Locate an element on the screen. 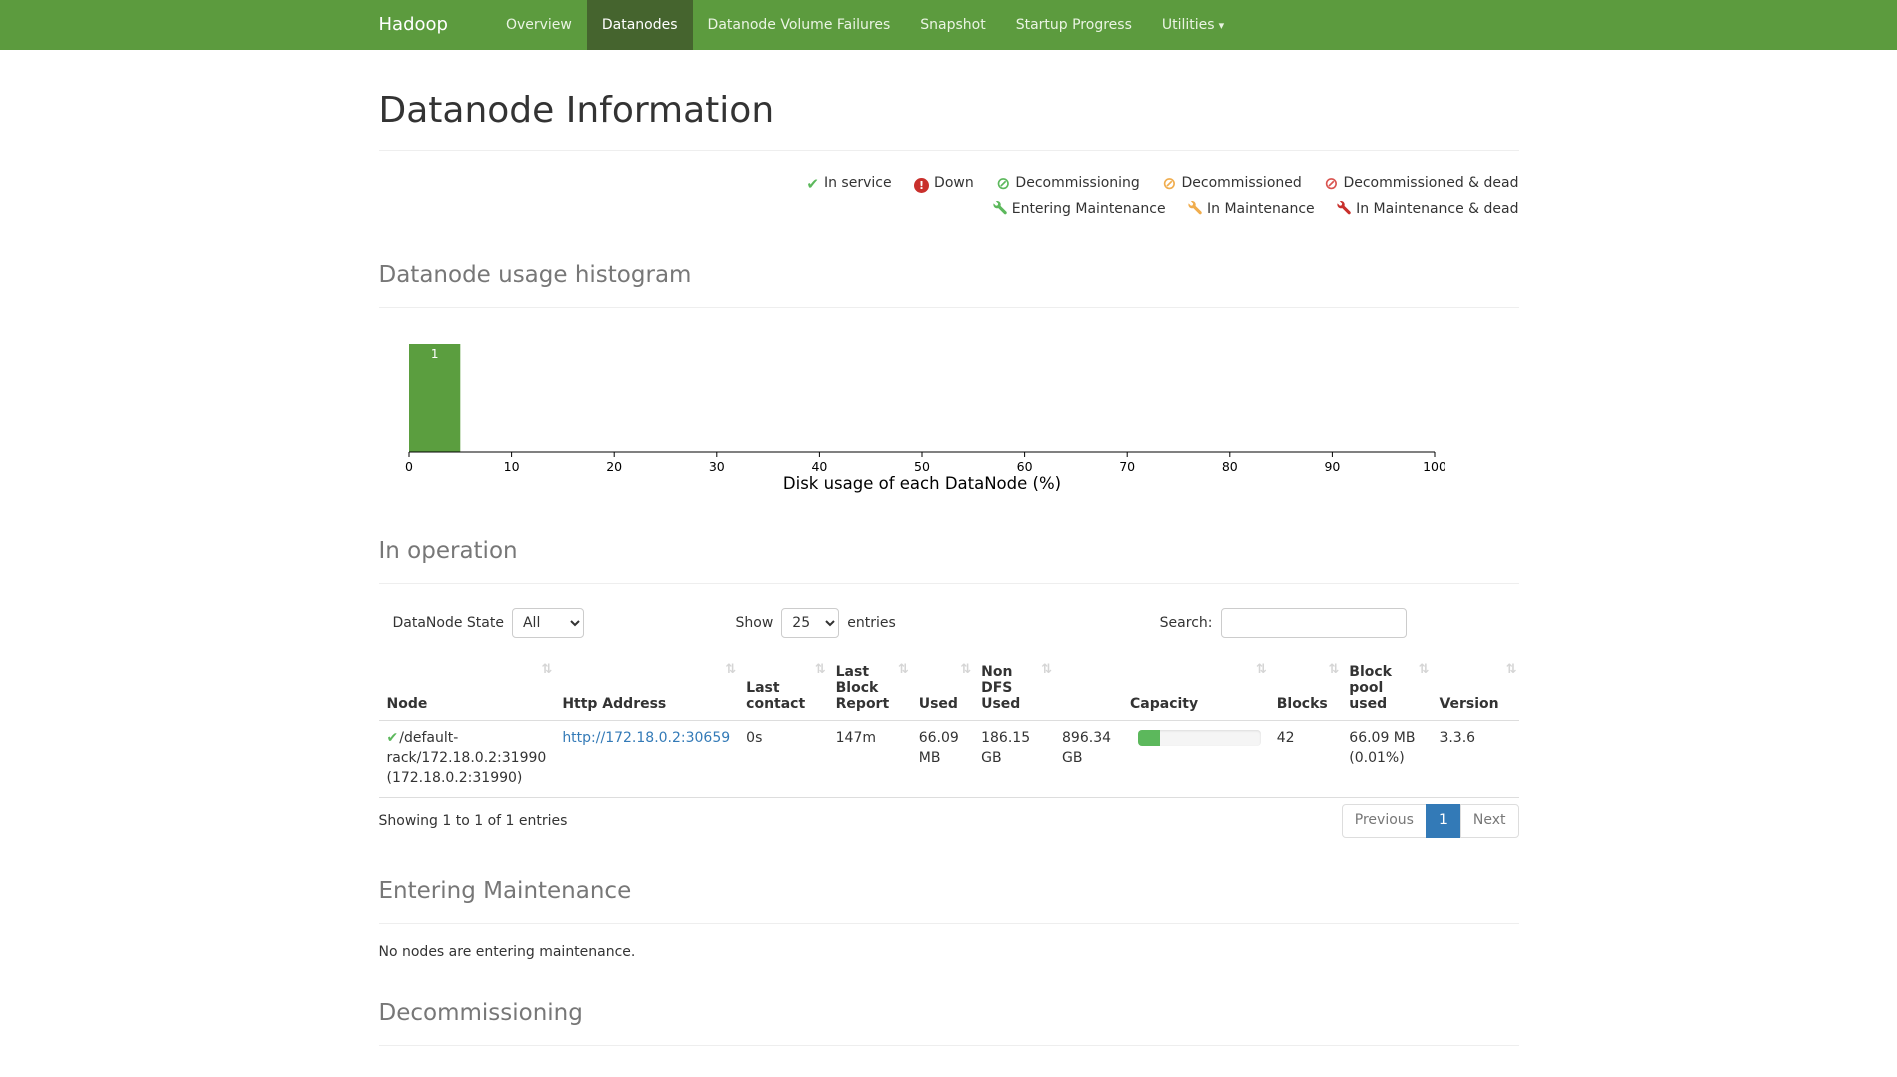  cell-last-block-report: 147m is located at coordinates (869, 759).